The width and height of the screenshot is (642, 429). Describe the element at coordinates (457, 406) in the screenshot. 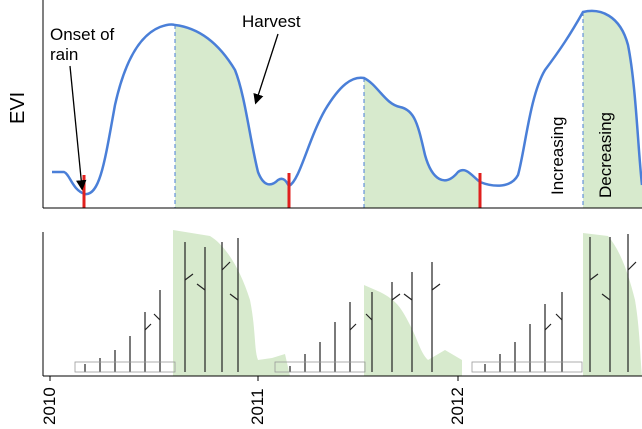

I see `year-label: 2012` at that location.